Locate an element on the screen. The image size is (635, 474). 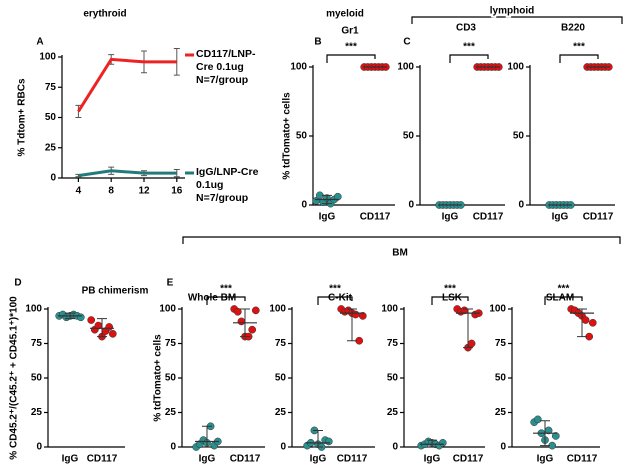
x-tick-label: 16 is located at coordinates (177, 191).